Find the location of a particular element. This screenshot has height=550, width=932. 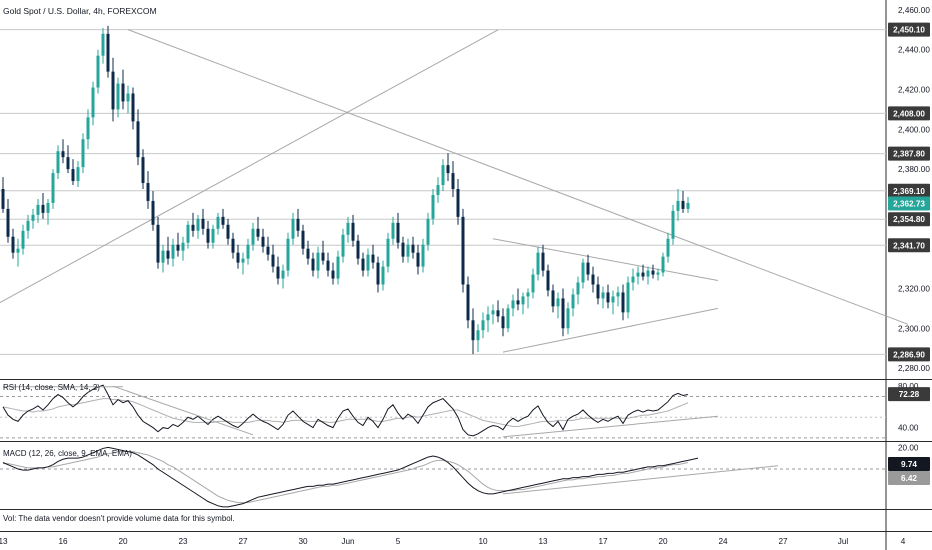

current-price-label-bg is located at coordinates (909, 203).